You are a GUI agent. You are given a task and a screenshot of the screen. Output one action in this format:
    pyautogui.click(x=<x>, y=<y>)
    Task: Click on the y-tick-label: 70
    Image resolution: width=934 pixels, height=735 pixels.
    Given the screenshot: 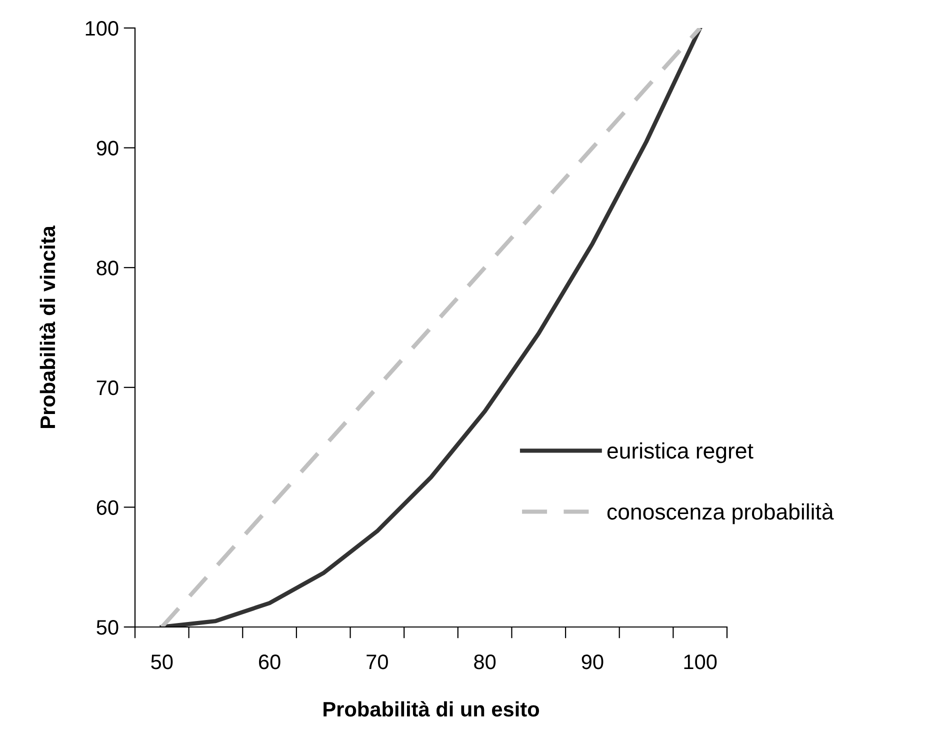 What is the action you would take?
    pyautogui.click(x=107, y=388)
    